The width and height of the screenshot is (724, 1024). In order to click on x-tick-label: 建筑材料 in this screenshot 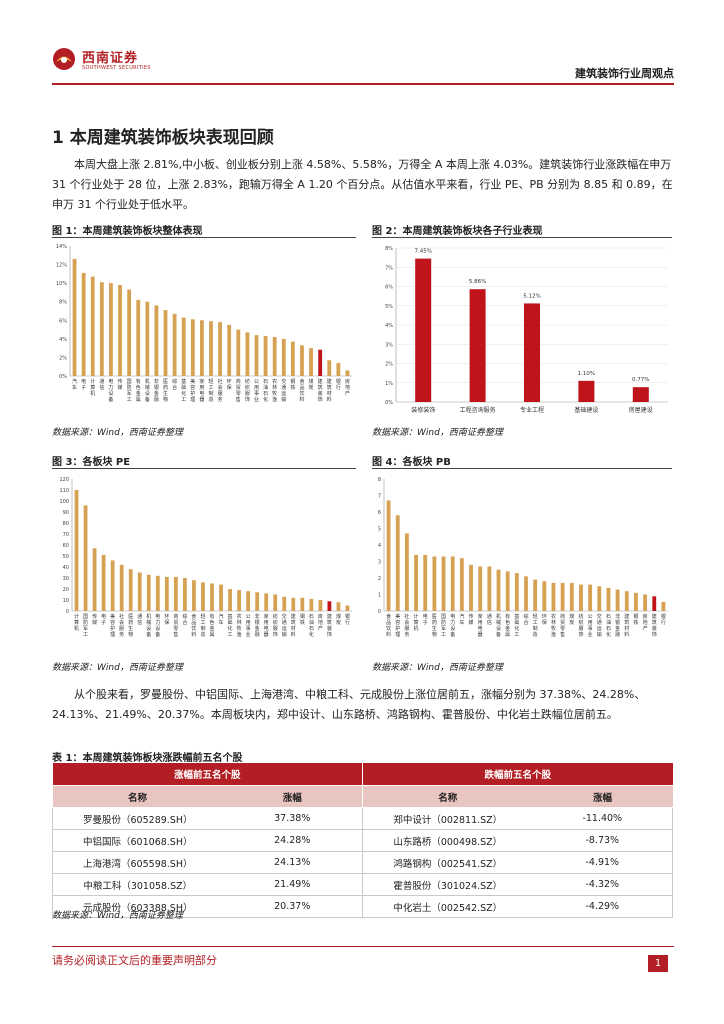, I will do `click(293, 625)`.